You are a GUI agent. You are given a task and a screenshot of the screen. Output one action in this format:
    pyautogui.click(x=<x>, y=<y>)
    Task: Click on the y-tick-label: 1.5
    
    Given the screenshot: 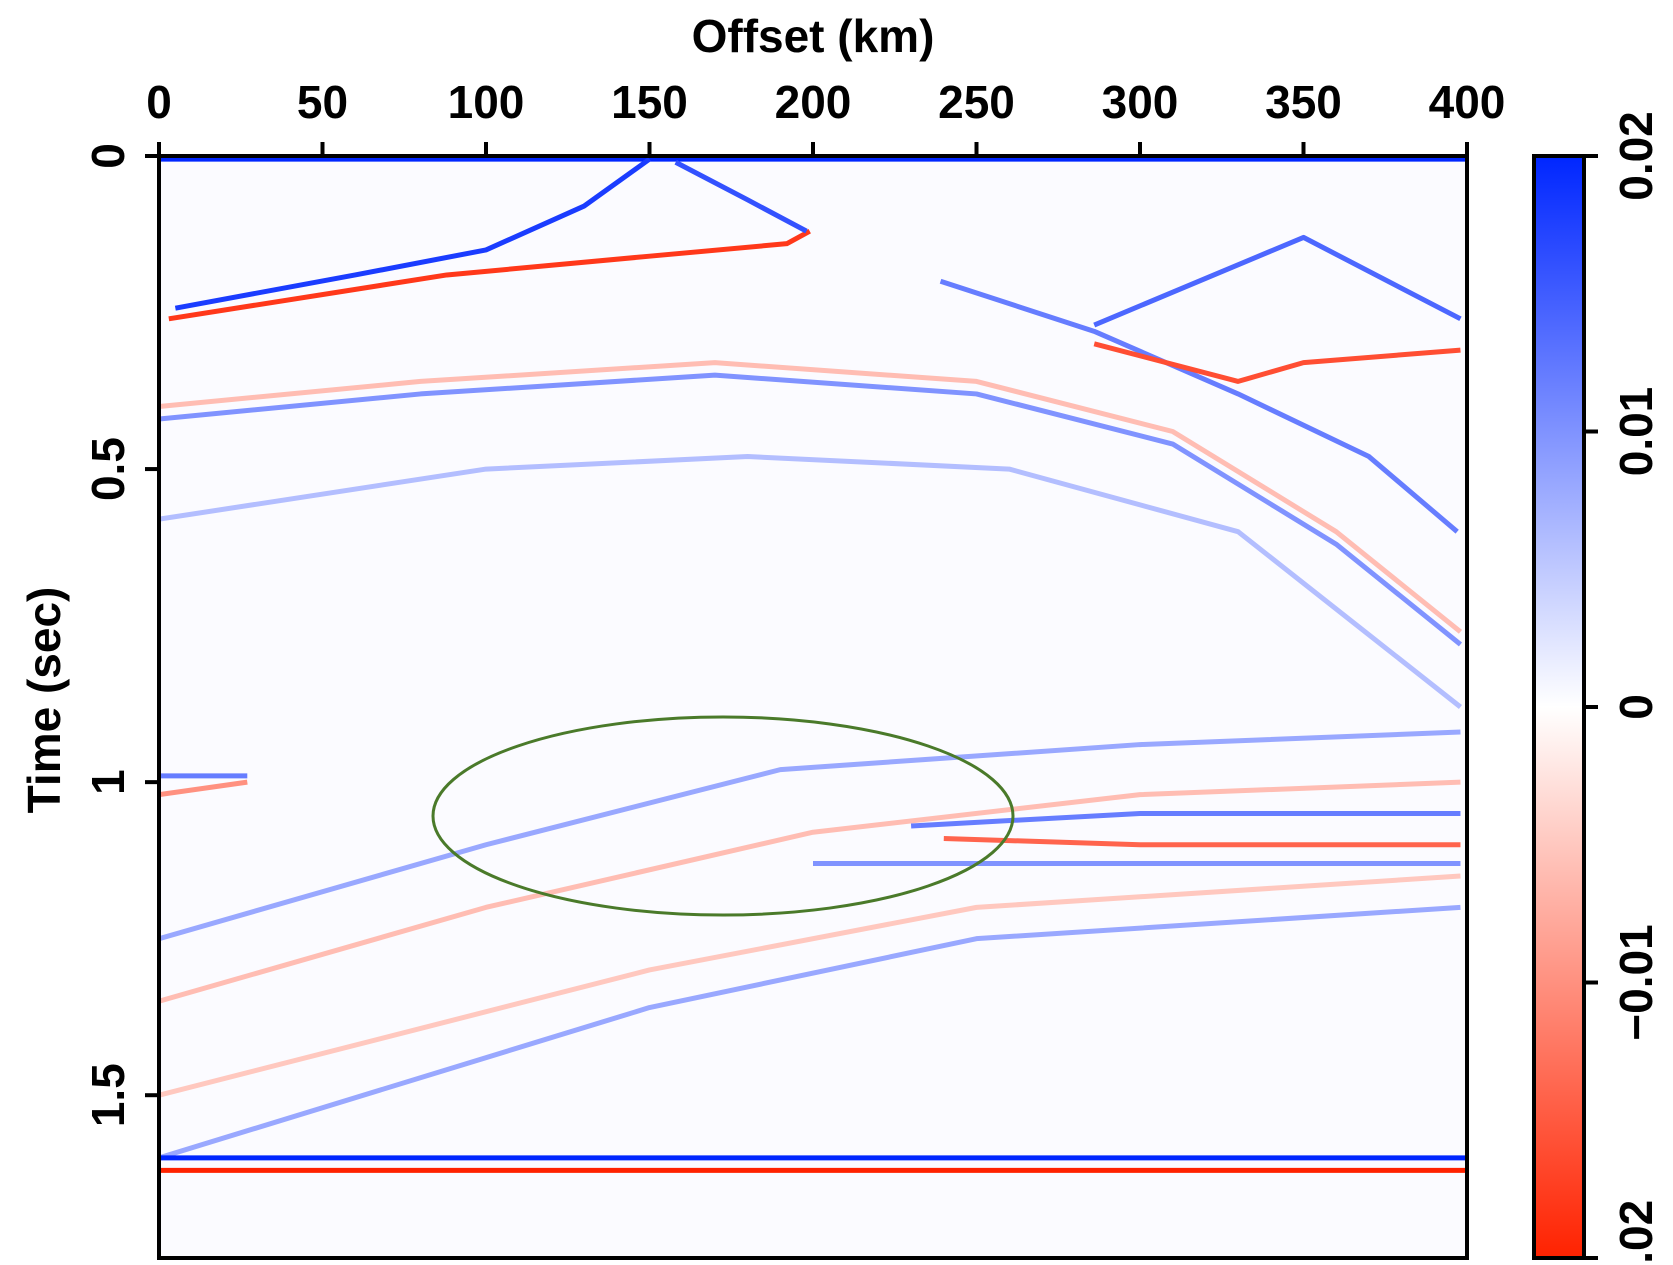 What is the action you would take?
    pyautogui.click(x=108, y=1095)
    